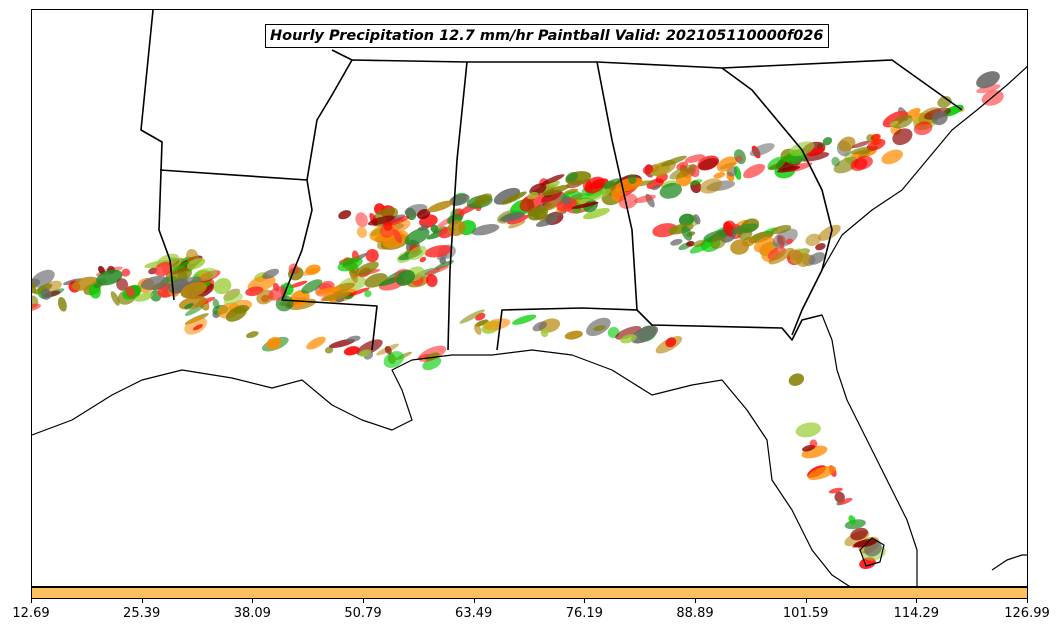  What do you see at coordinates (474, 613) in the screenshot?
I see `colorbar-tick-label: 63.49` at bounding box center [474, 613].